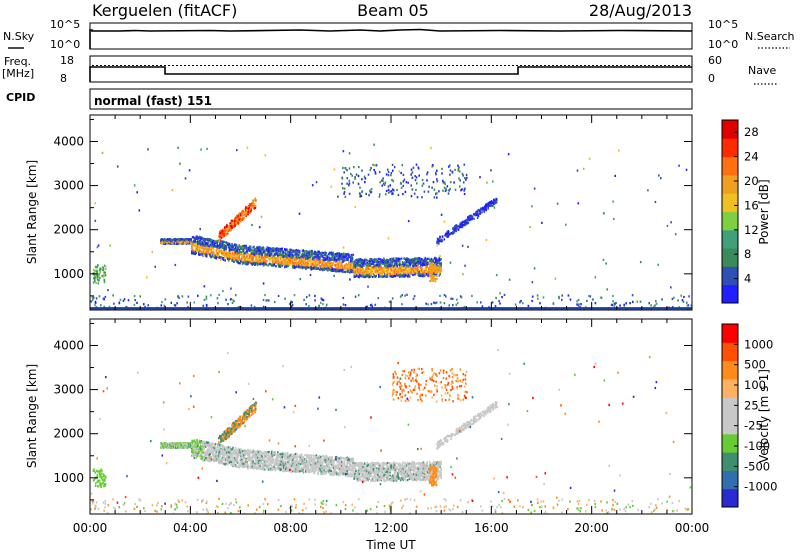  I want to click on nsearch-label: N.Search, so click(770, 36).